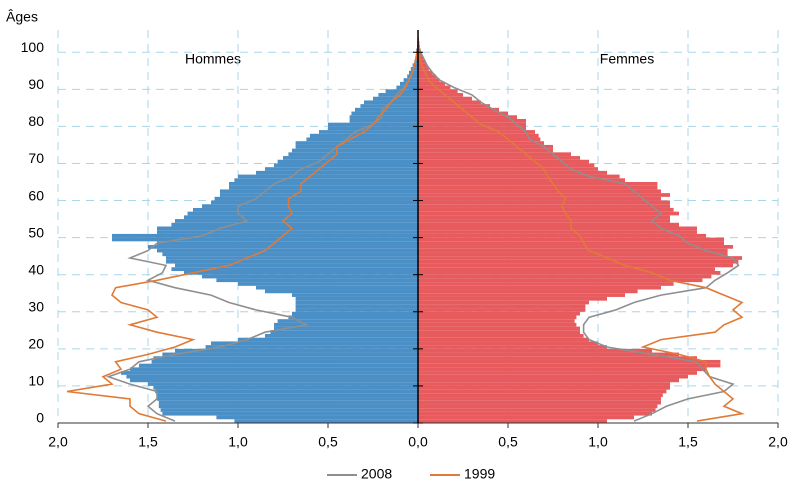  Describe the element at coordinates (213, 59) in the screenshot. I see `left-label: Hommes` at that location.